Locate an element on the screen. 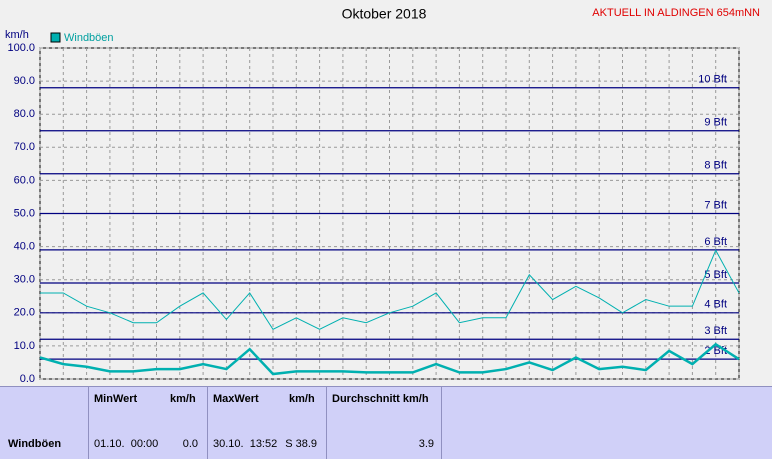 The width and height of the screenshot is (772, 459). chart-title: Oktober 2018 is located at coordinates (384, 14).